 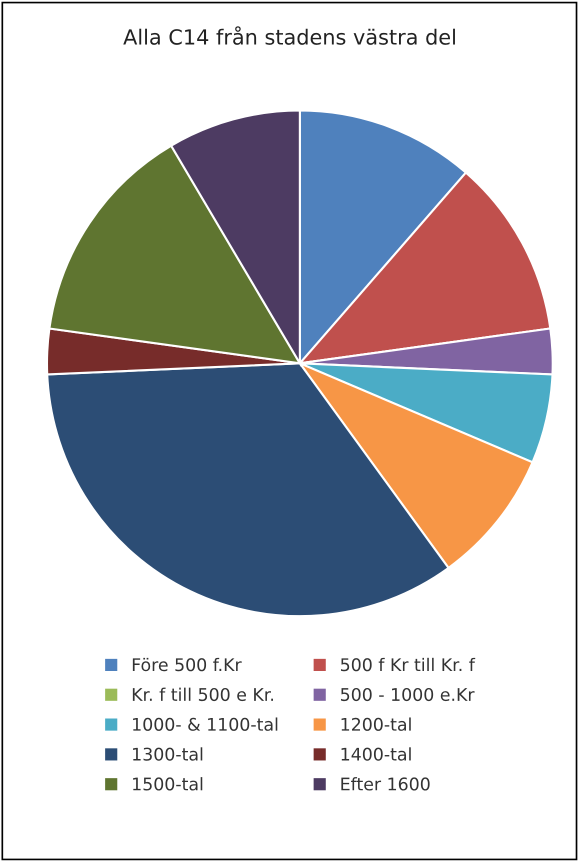 I want to click on legend-label: Efter 1600, so click(x=385, y=784).